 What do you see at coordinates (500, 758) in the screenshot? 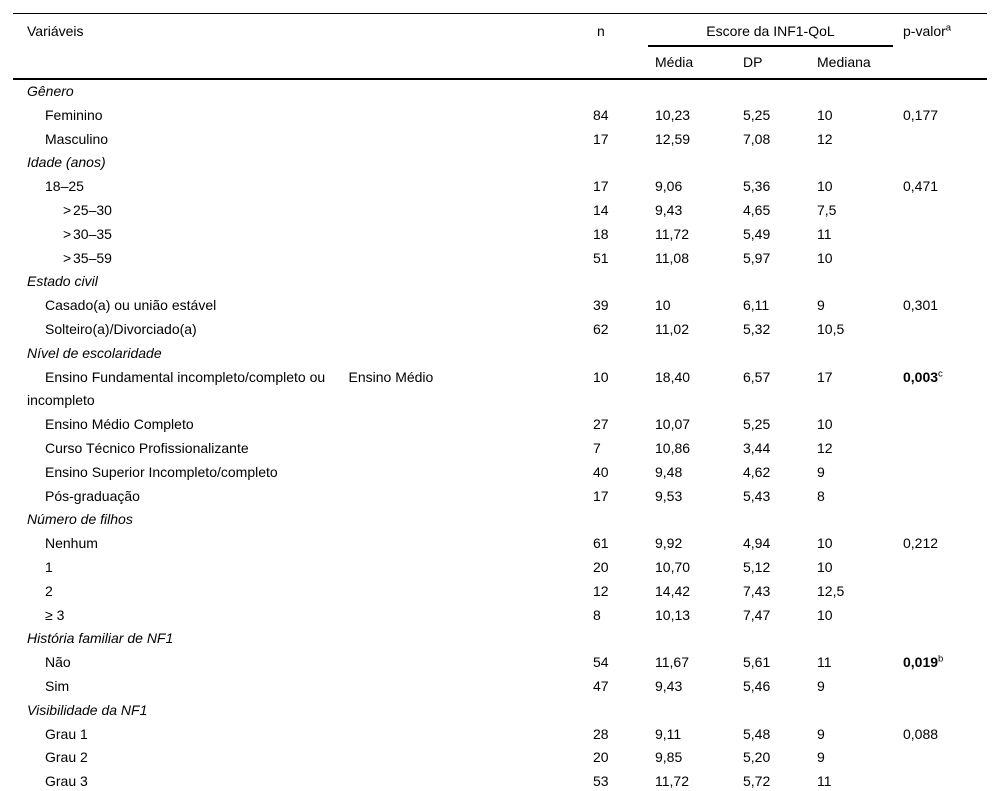
I see `table-row: Grau 2 20 9,85 5,20 9` at bounding box center [500, 758].